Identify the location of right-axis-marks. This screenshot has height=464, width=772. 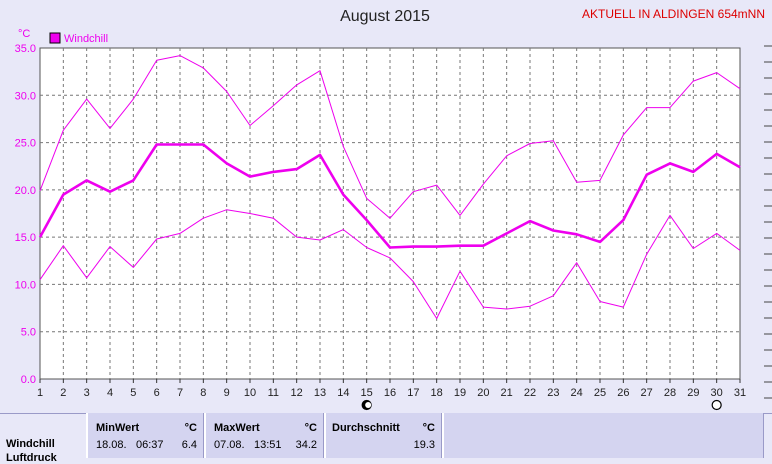
(768, 222).